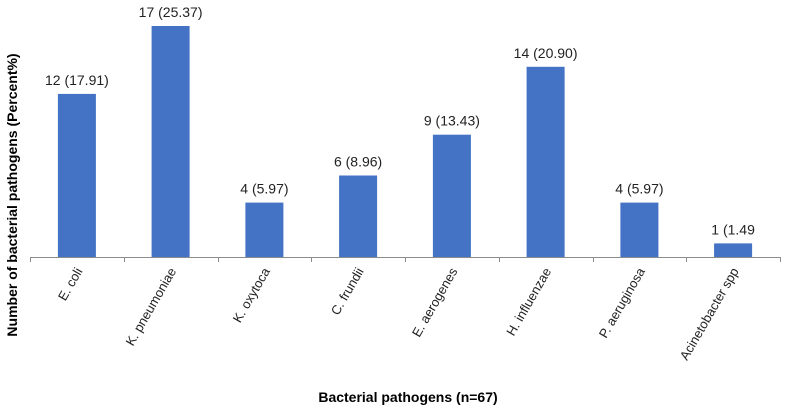 The image size is (797, 412). What do you see at coordinates (12, 194) in the screenshot?
I see `y-axis-title: Number of bacterial pathogens (Percent%)` at bounding box center [12, 194].